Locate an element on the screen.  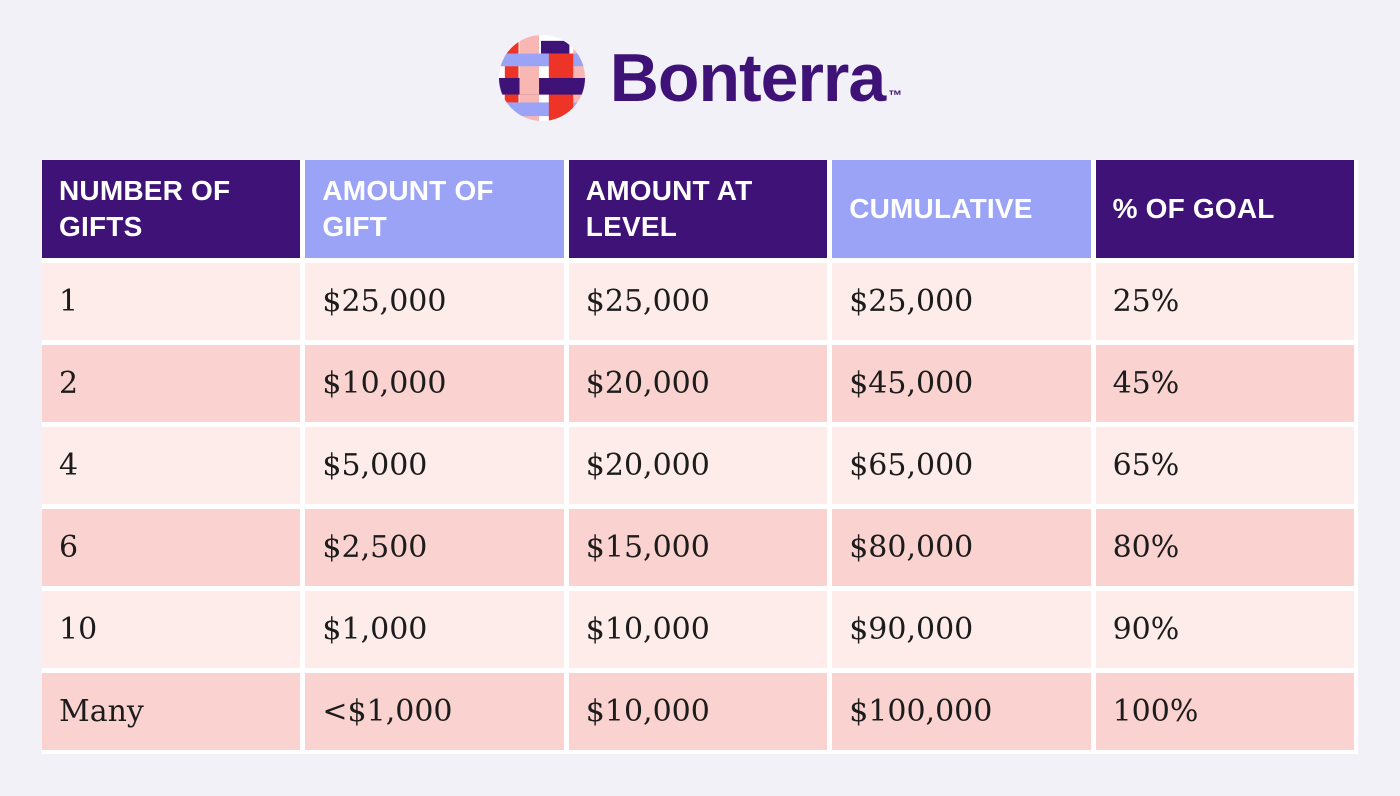
column-header-cumulative: CUMULATIVE is located at coordinates (961, 209).